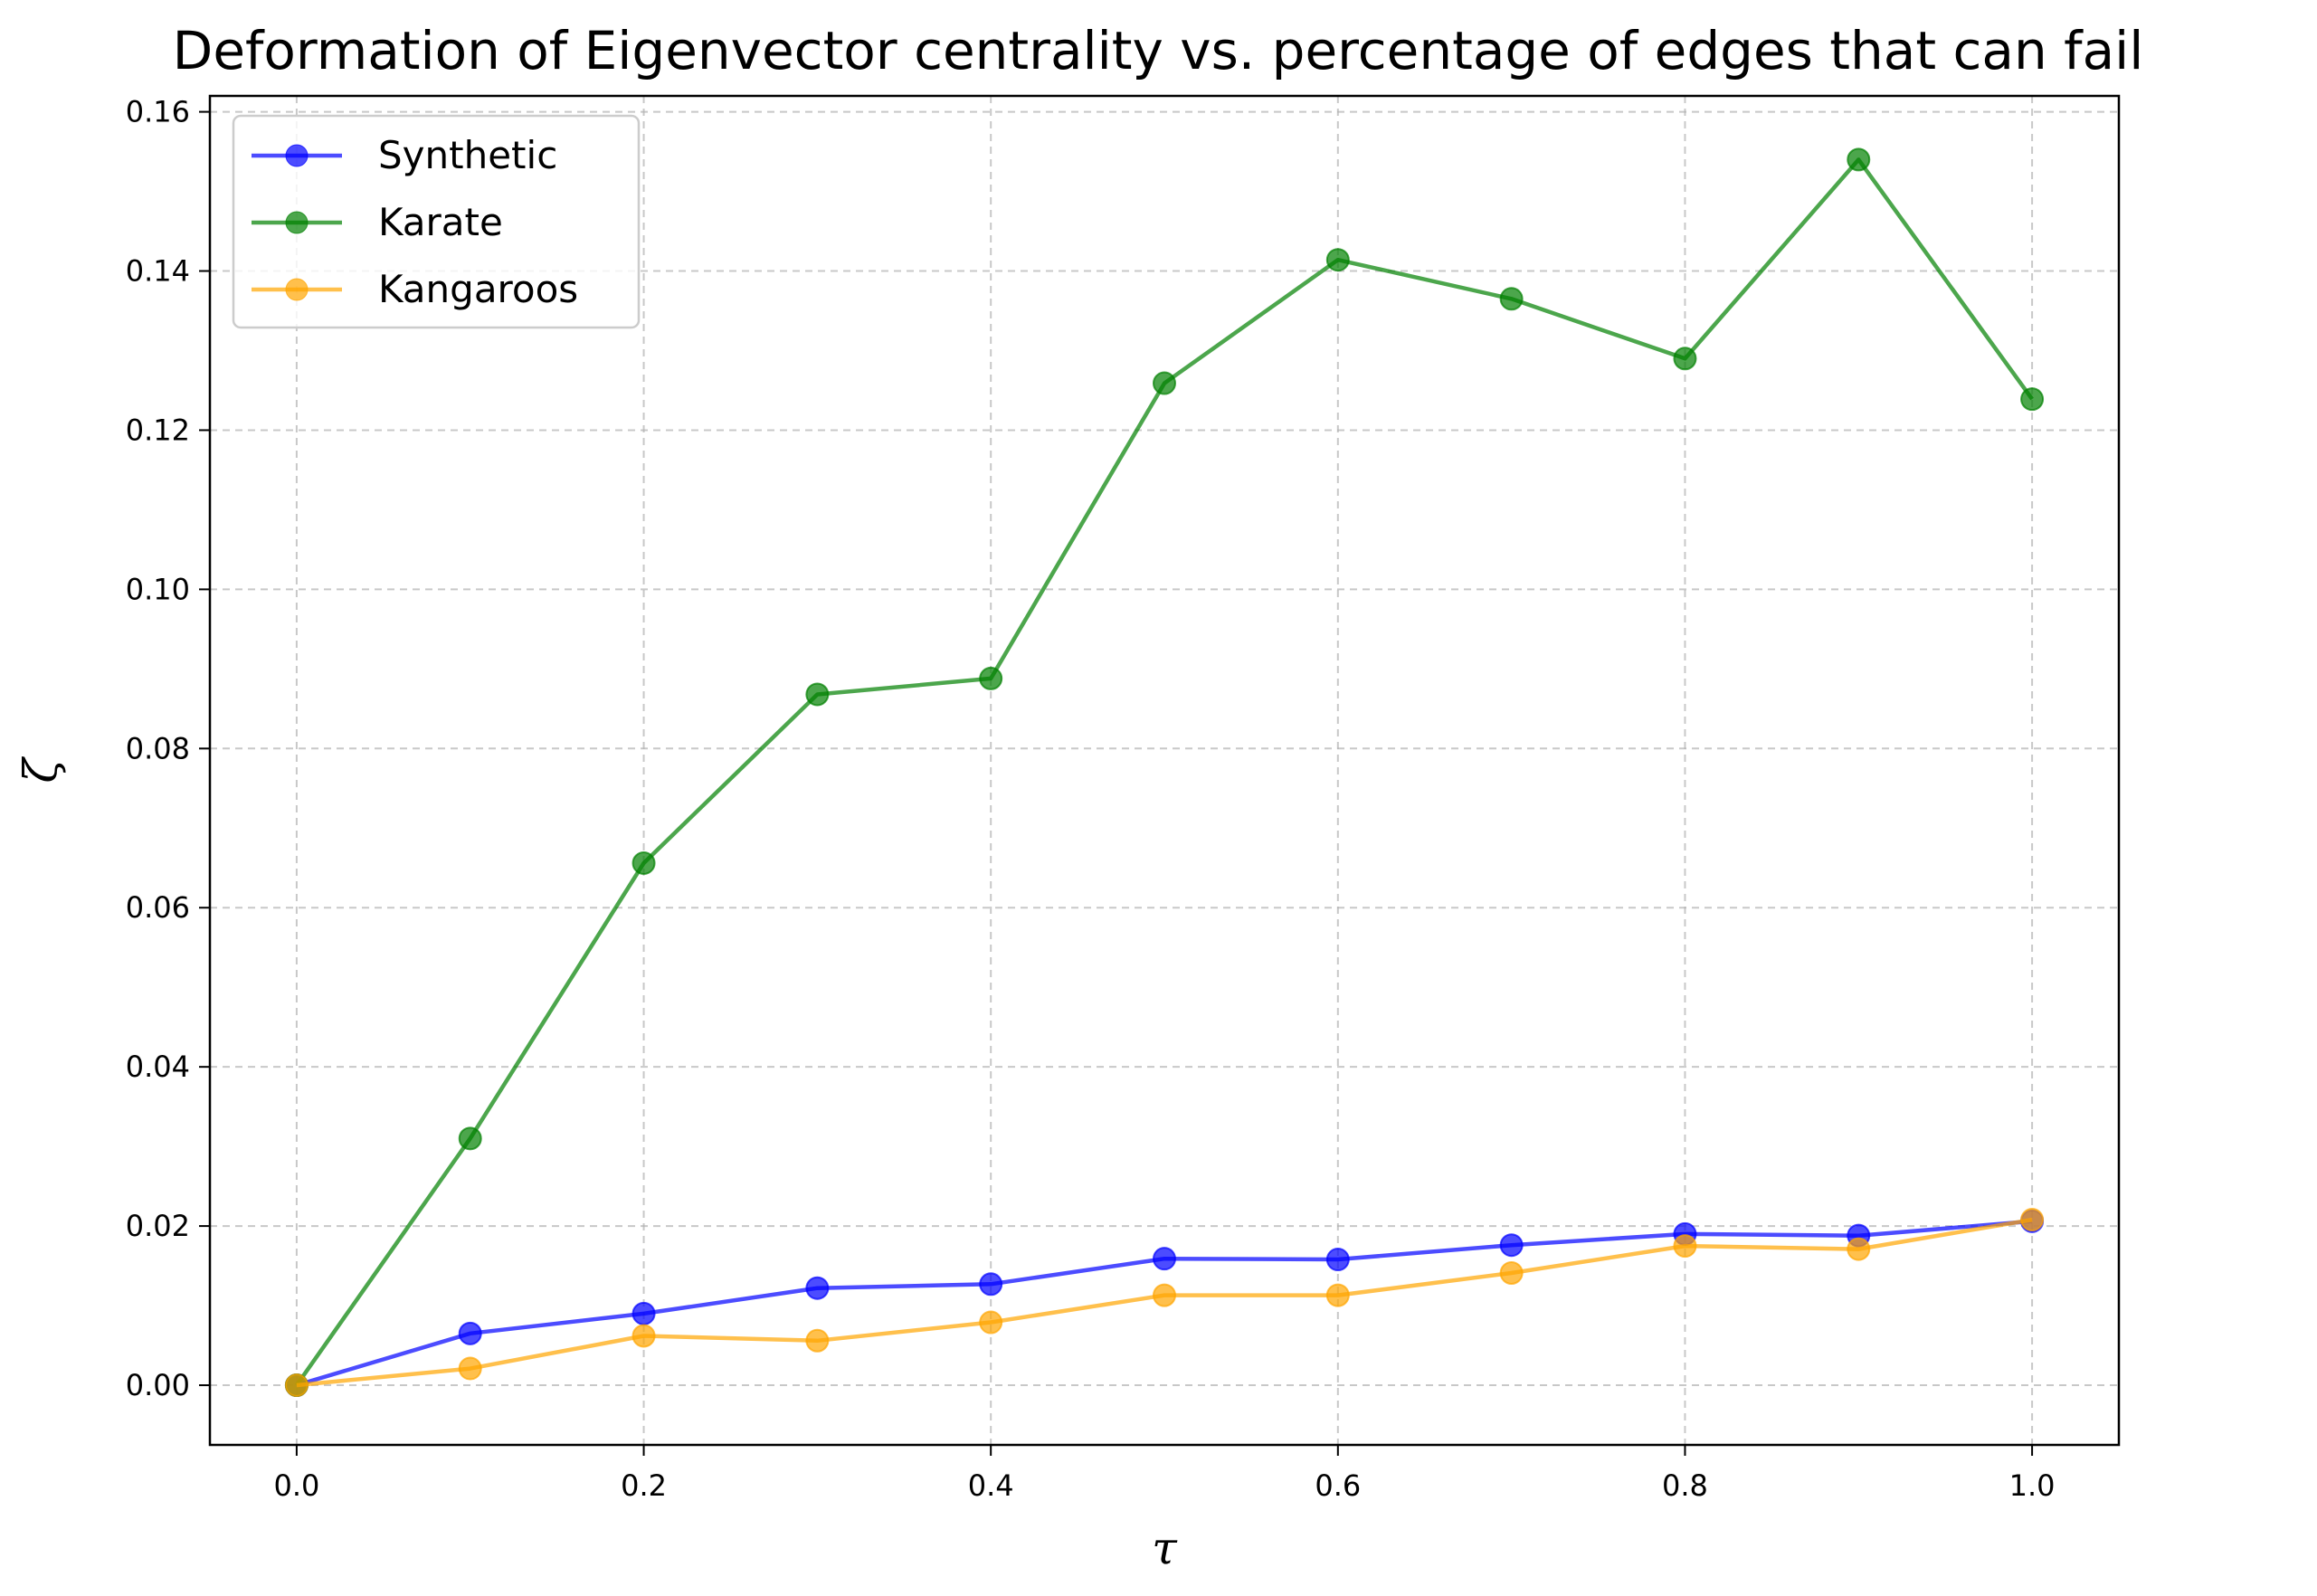 The image size is (2317, 1596). Describe the element at coordinates (158, 1067) in the screenshot. I see `y-tick-label: 0.04` at that location.